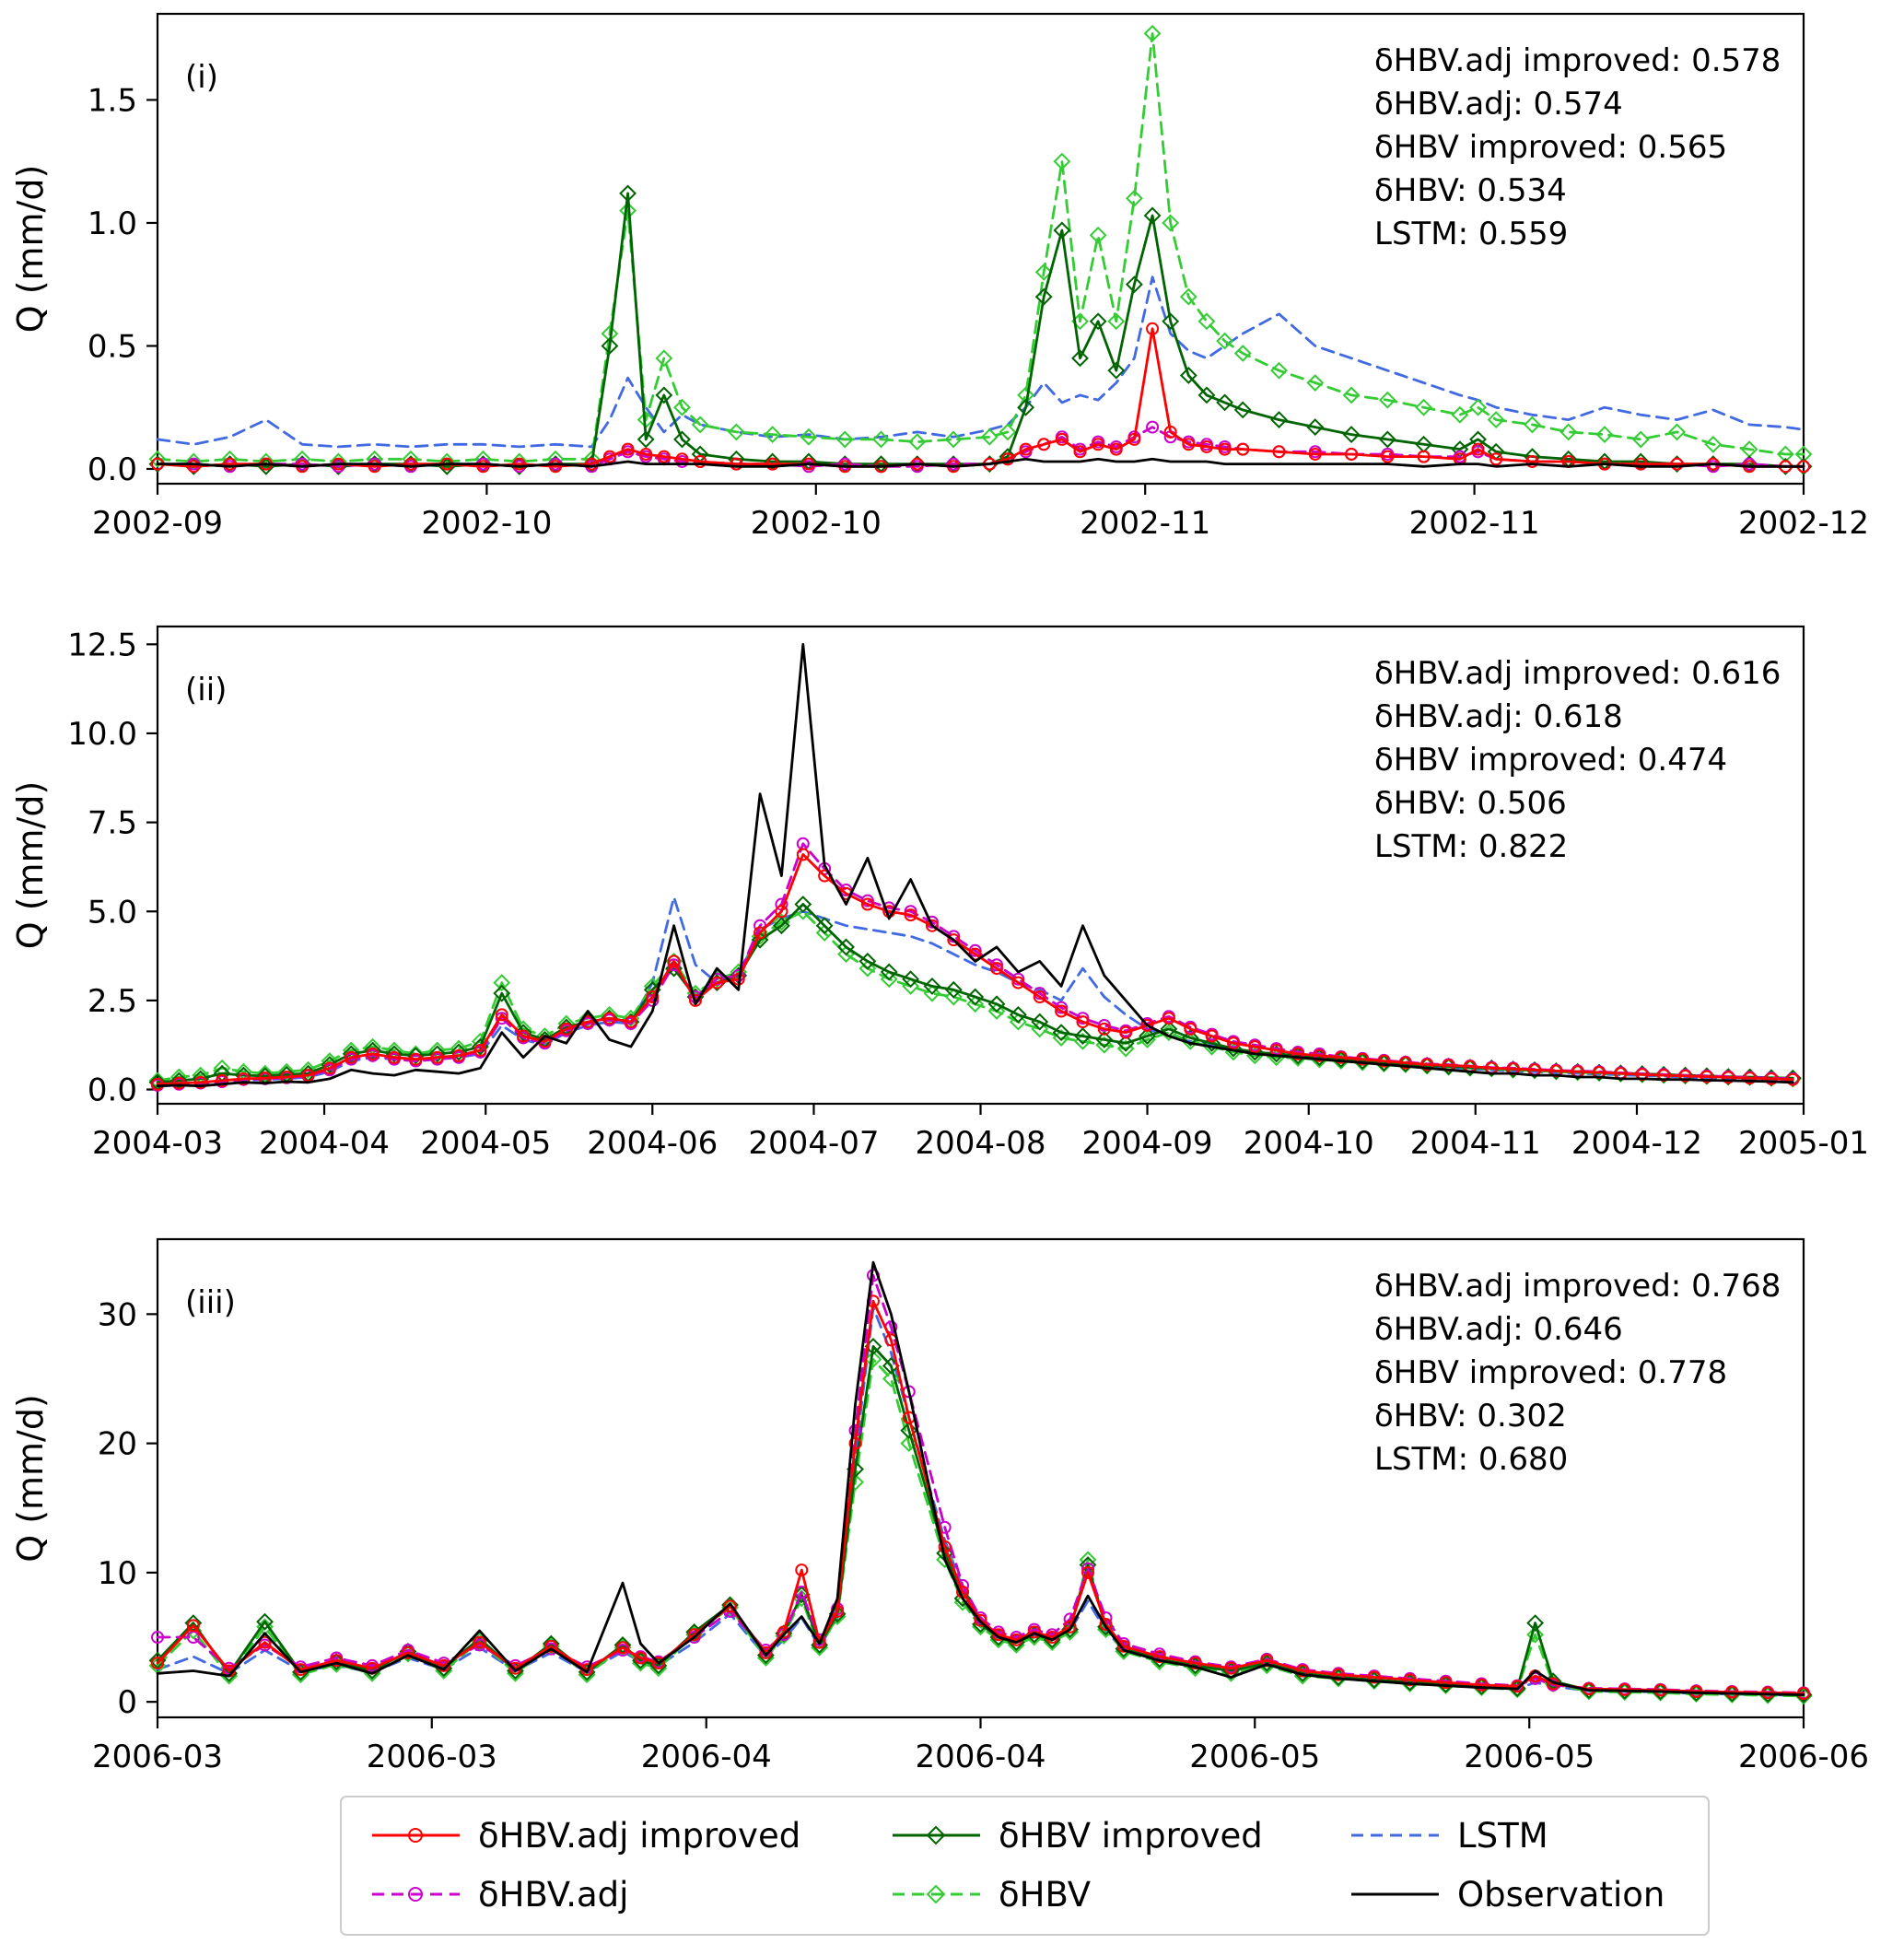  I want to click on x-tick-label: 2006-06, so click(1803, 1757).